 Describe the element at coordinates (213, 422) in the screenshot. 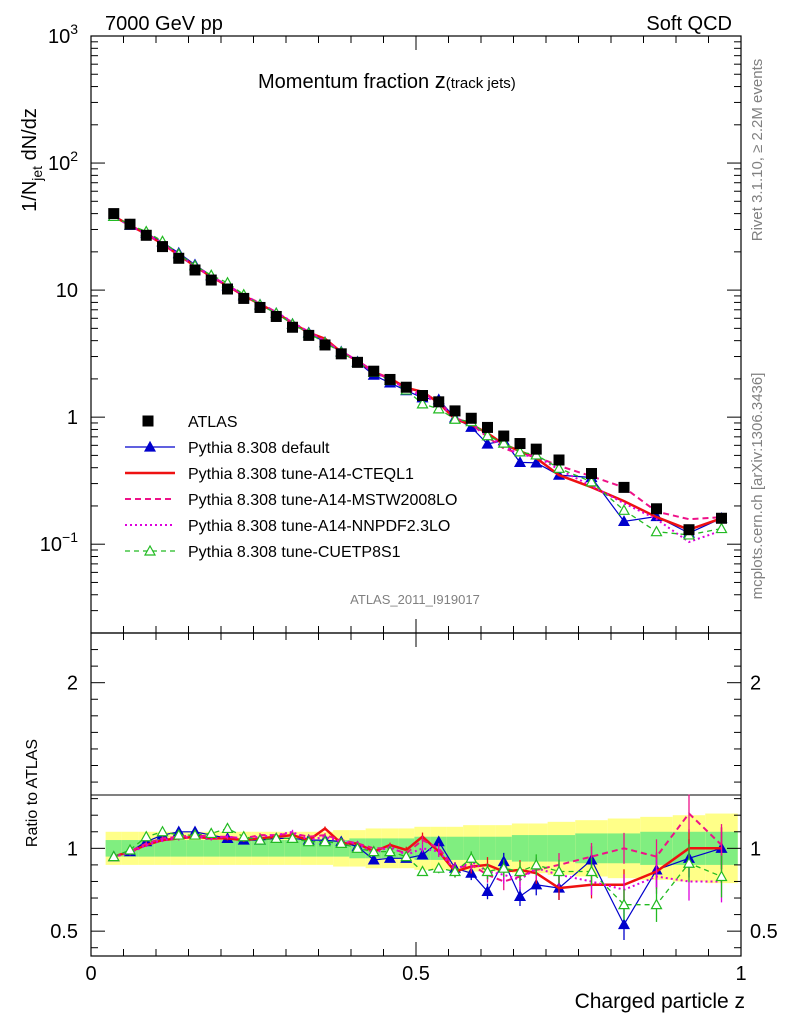

I see `legend-label: ATLAS` at that location.